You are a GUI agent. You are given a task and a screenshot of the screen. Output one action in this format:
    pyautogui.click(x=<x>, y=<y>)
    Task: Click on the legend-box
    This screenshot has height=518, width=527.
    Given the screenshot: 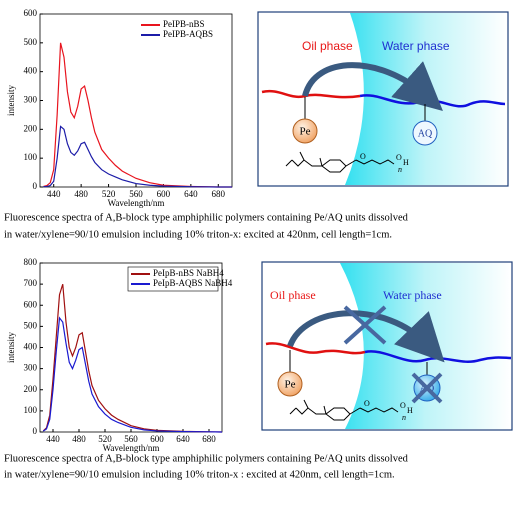 What is the action you would take?
    pyautogui.click(x=173, y=279)
    